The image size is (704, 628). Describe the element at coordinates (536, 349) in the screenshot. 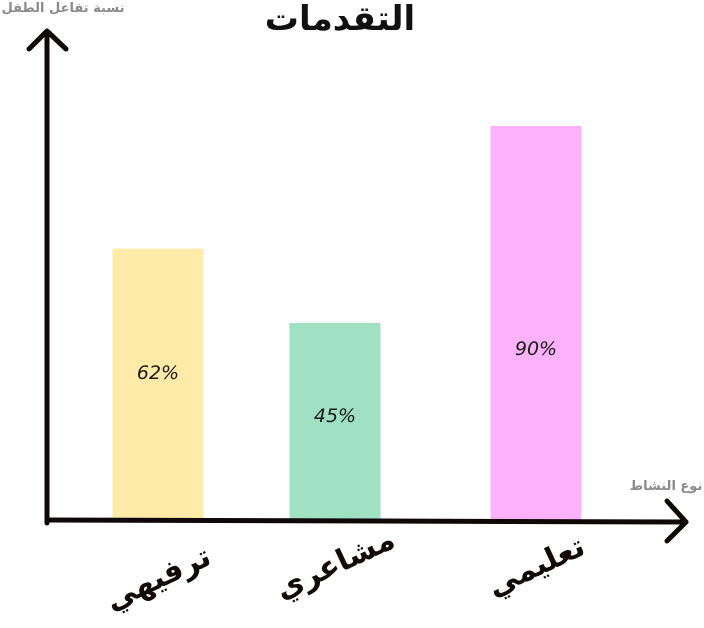

I see `bar-value-label-3: 90%` at that location.